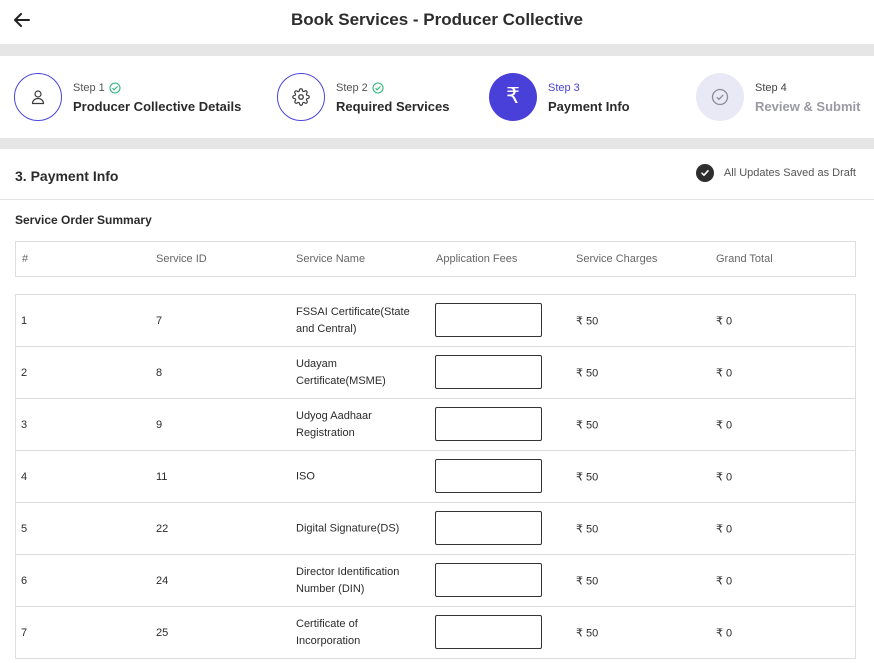 This screenshot has height=663, width=874. What do you see at coordinates (353, 320) in the screenshot?
I see `service-name: FSSAI Certificate(State and Central)` at bounding box center [353, 320].